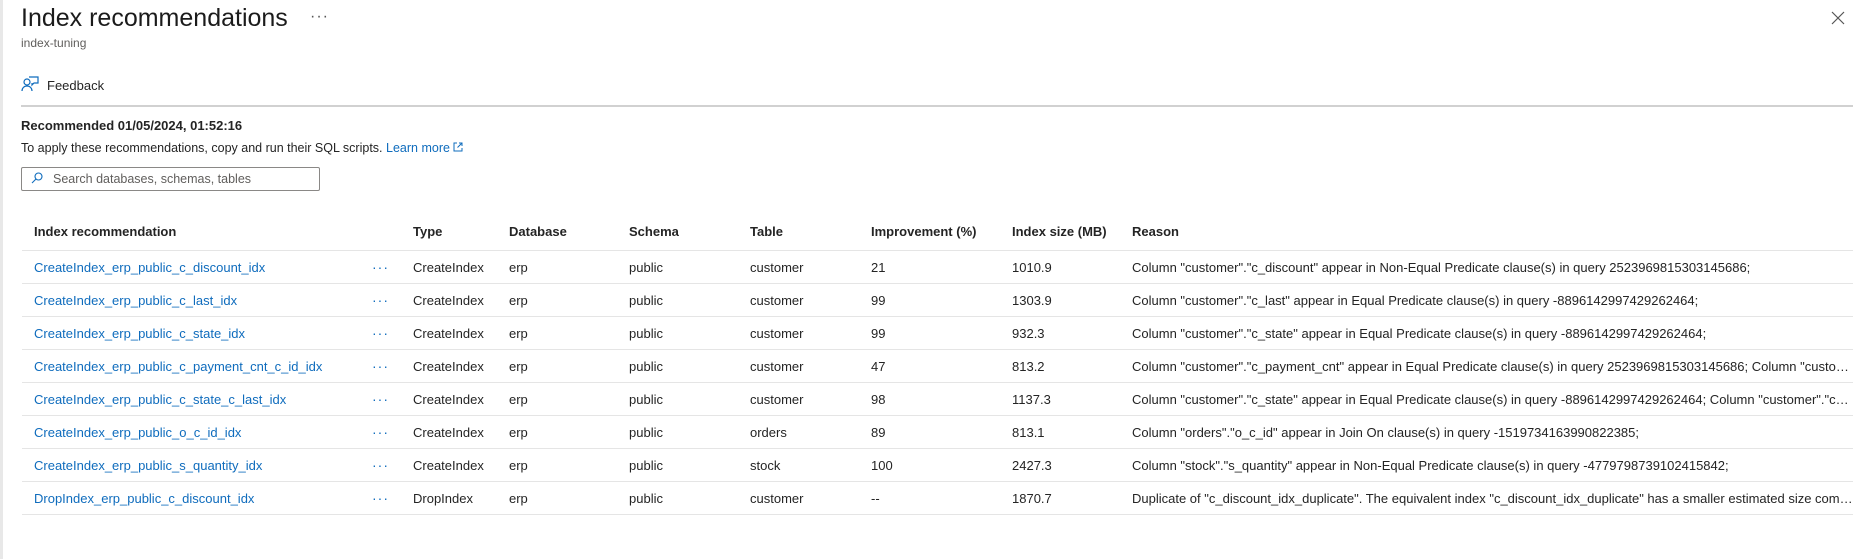  What do you see at coordinates (924, 231) in the screenshot?
I see `column-header-improvement: Improvement (%)` at bounding box center [924, 231].